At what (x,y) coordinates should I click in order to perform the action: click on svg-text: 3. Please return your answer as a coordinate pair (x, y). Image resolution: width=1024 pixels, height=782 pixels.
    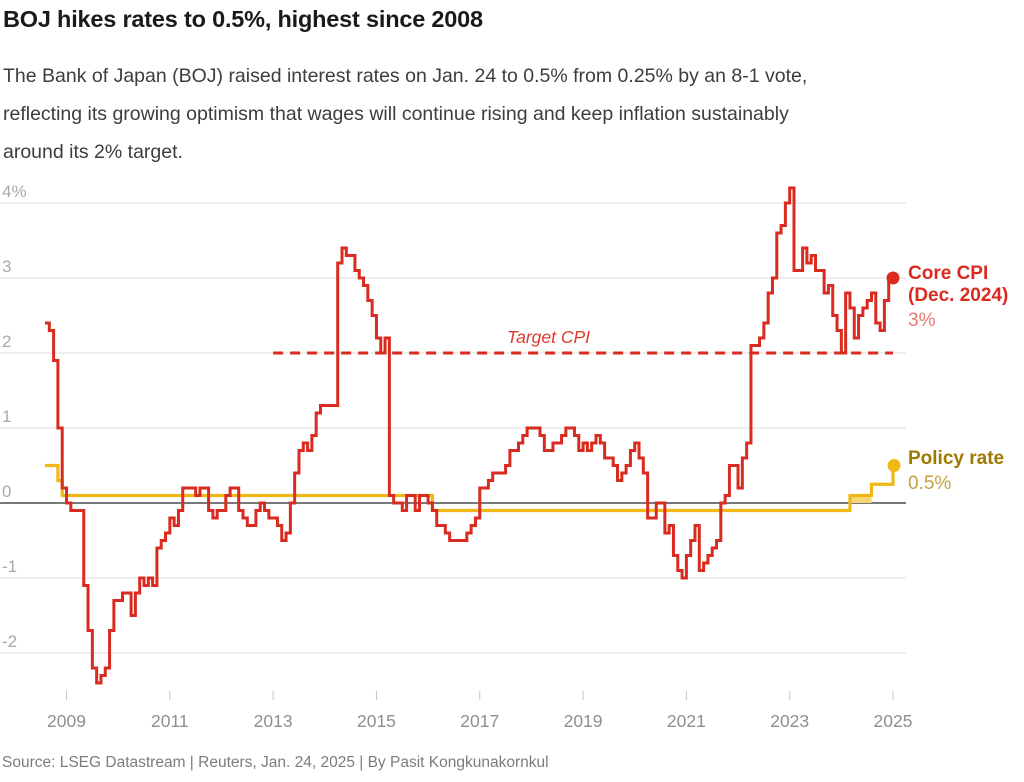
    Looking at the image, I should click on (6, 266).